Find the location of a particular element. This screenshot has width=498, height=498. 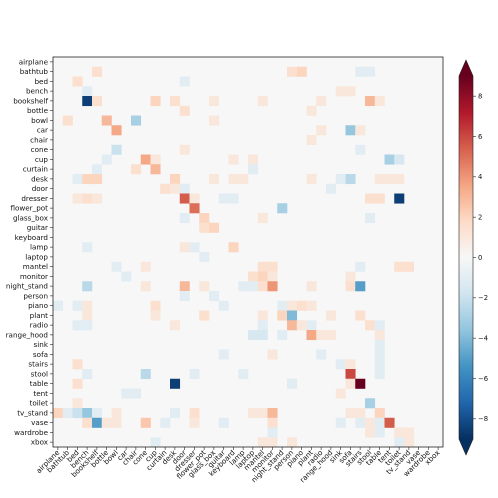

colorbar-outline is located at coordinates (466, 257).